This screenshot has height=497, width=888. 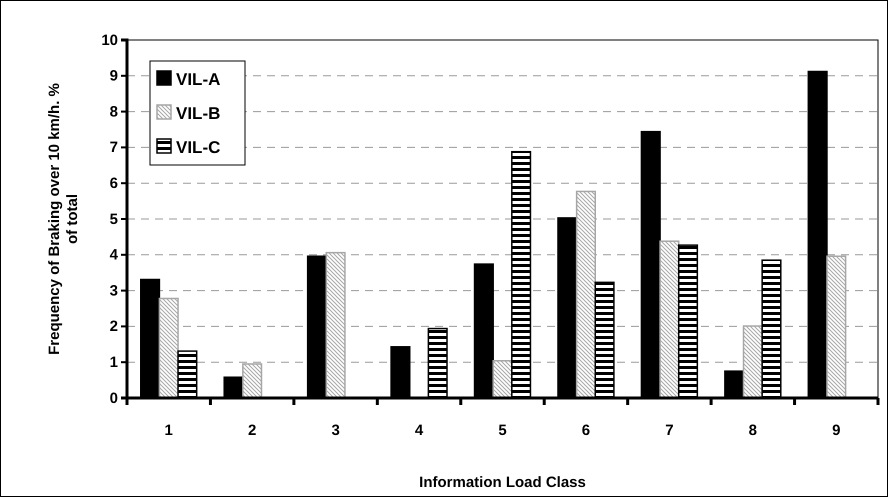 I want to click on legend-label: VIL-C, so click(x=198, y=147).